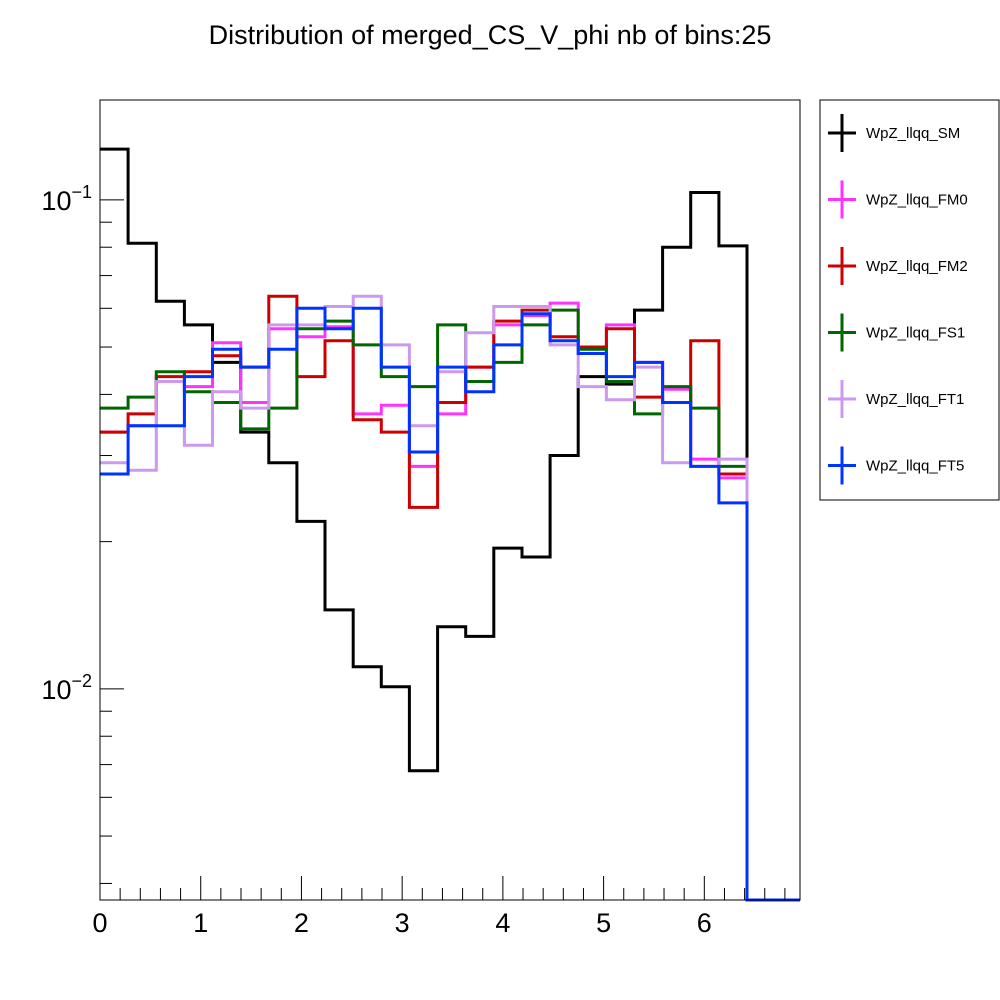 This screenshot has height=1000, width=1000. What do you see at coordinates (704, 923) in the screenshot?
I see `x-tick-label: 6` at bounding box center [704, 923].